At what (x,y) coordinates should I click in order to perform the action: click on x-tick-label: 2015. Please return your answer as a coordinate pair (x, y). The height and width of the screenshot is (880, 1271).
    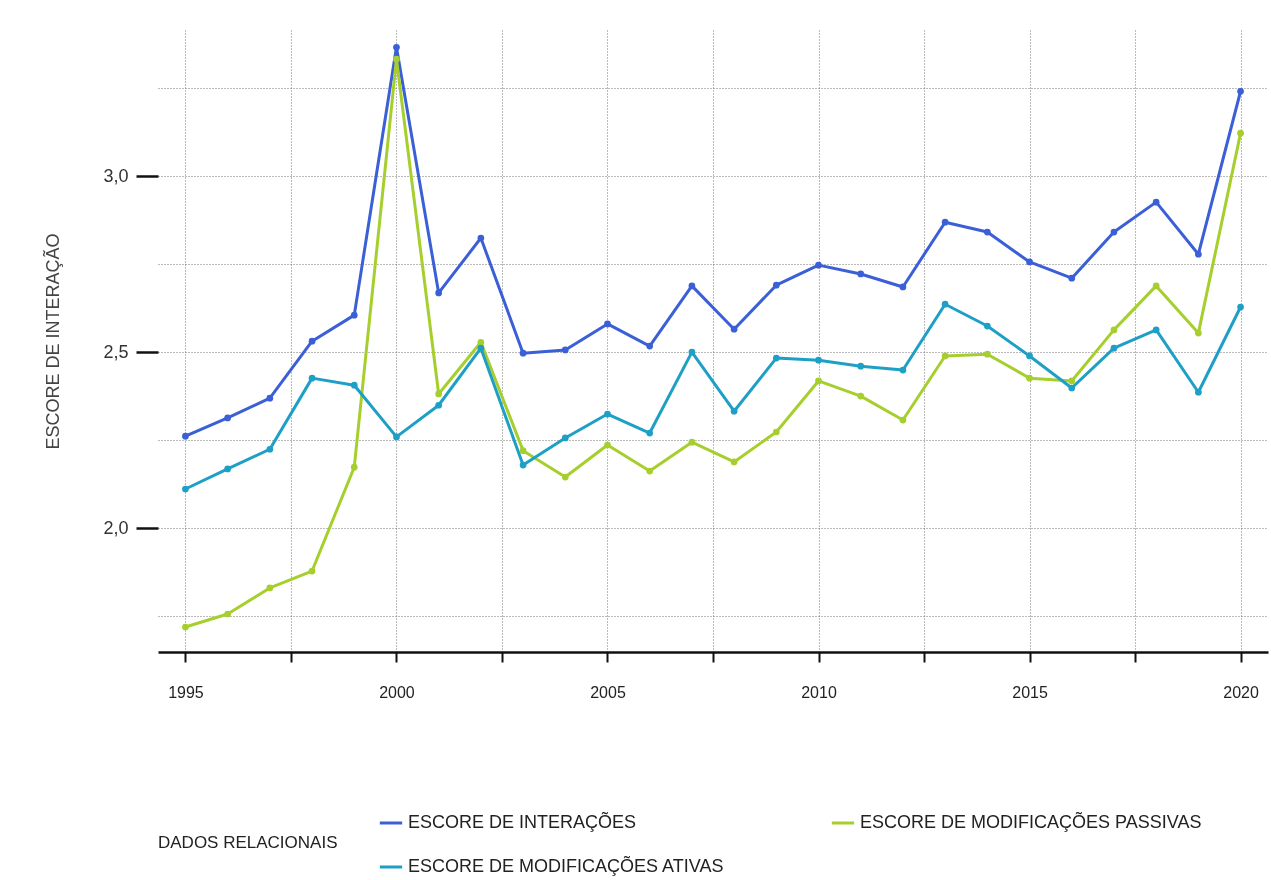
    Looking at the image, I should click on (1030, 692).